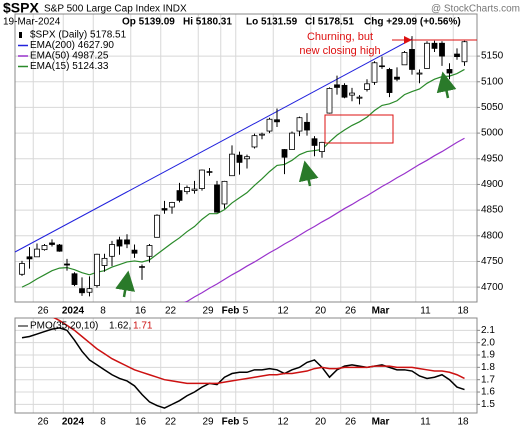 This screenshot has width=523, height=431. What do you see at coordinates (148, 22) in the screenshot?
I see `quote-open: Op 5139.09` at bounding box center [148, 22].